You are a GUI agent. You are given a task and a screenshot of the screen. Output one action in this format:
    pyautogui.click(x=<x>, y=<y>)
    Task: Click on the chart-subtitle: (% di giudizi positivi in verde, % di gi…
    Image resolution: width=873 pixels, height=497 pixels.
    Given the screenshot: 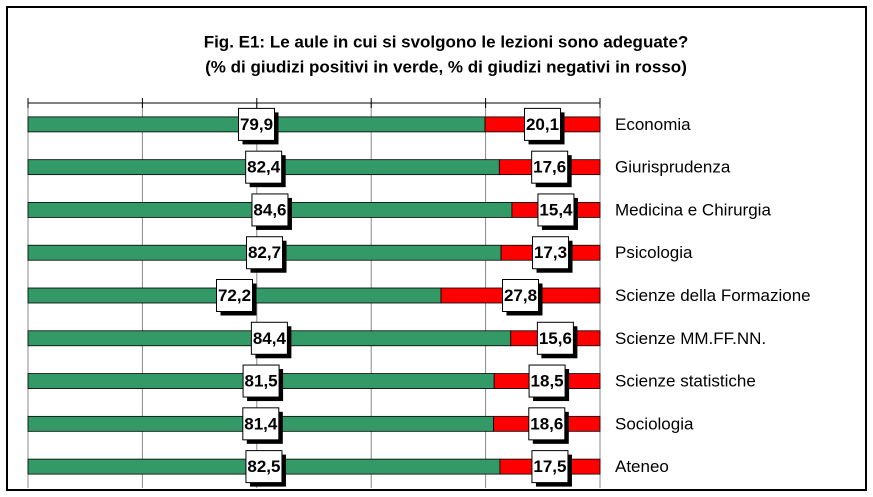 What is the action you would take?
    pyautogui.click(x=446, y=66)
    